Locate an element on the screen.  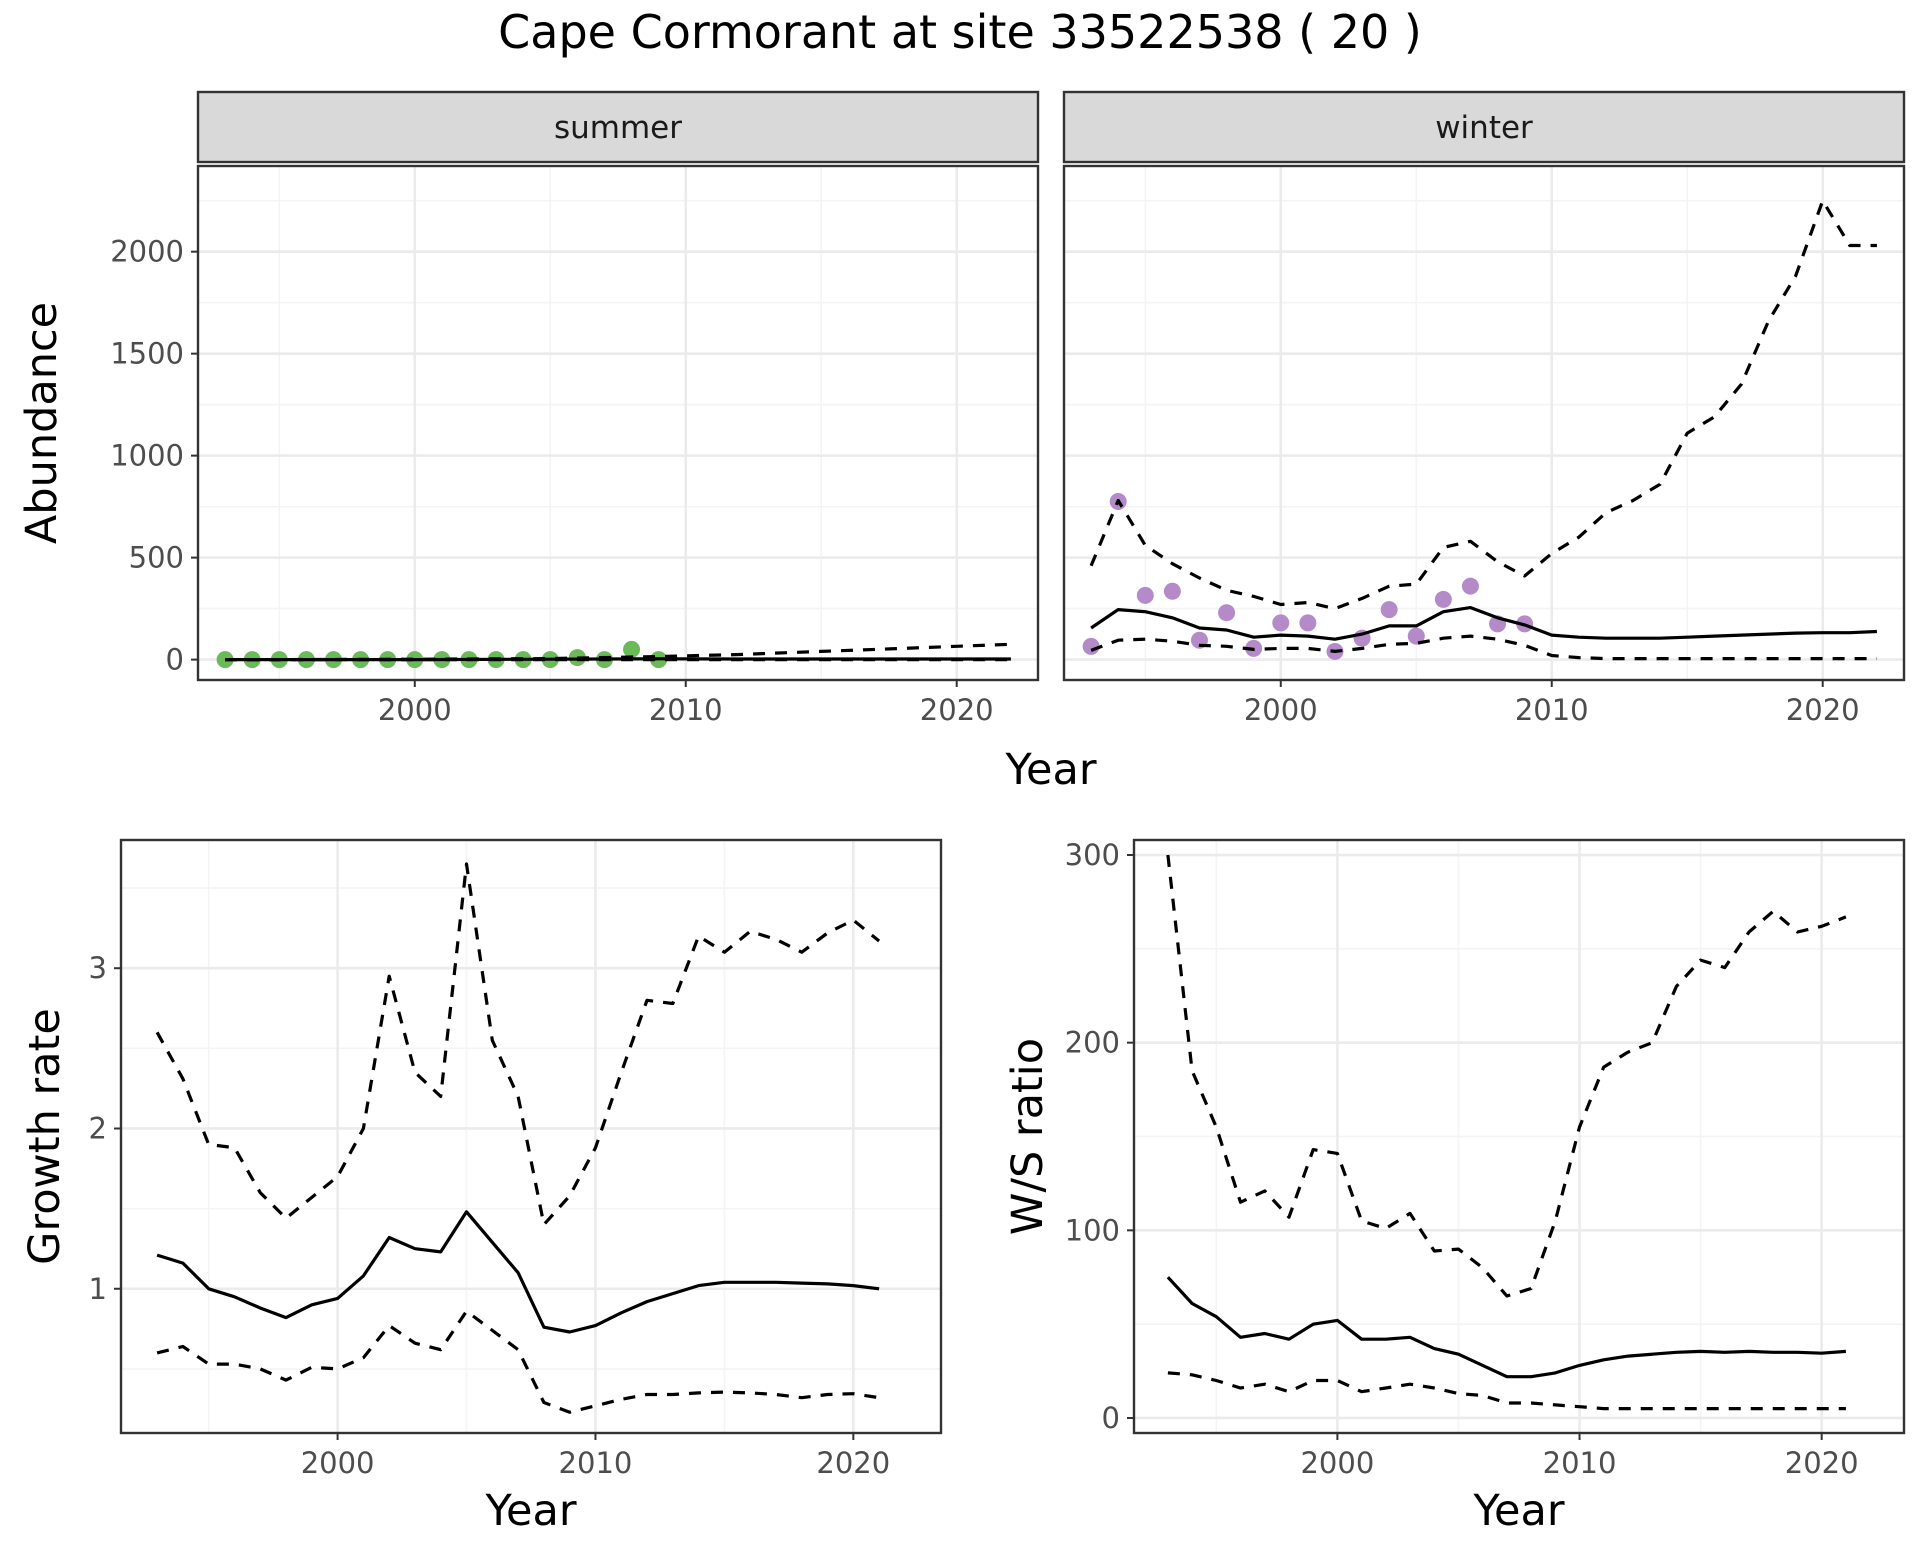
y-tick-label: 100 is located at coordinates (1092, 1230).